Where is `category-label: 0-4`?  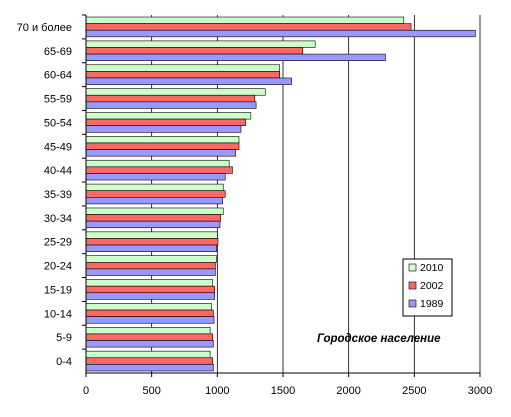 category-label: 0-4 is located at coordinates (64, 362).